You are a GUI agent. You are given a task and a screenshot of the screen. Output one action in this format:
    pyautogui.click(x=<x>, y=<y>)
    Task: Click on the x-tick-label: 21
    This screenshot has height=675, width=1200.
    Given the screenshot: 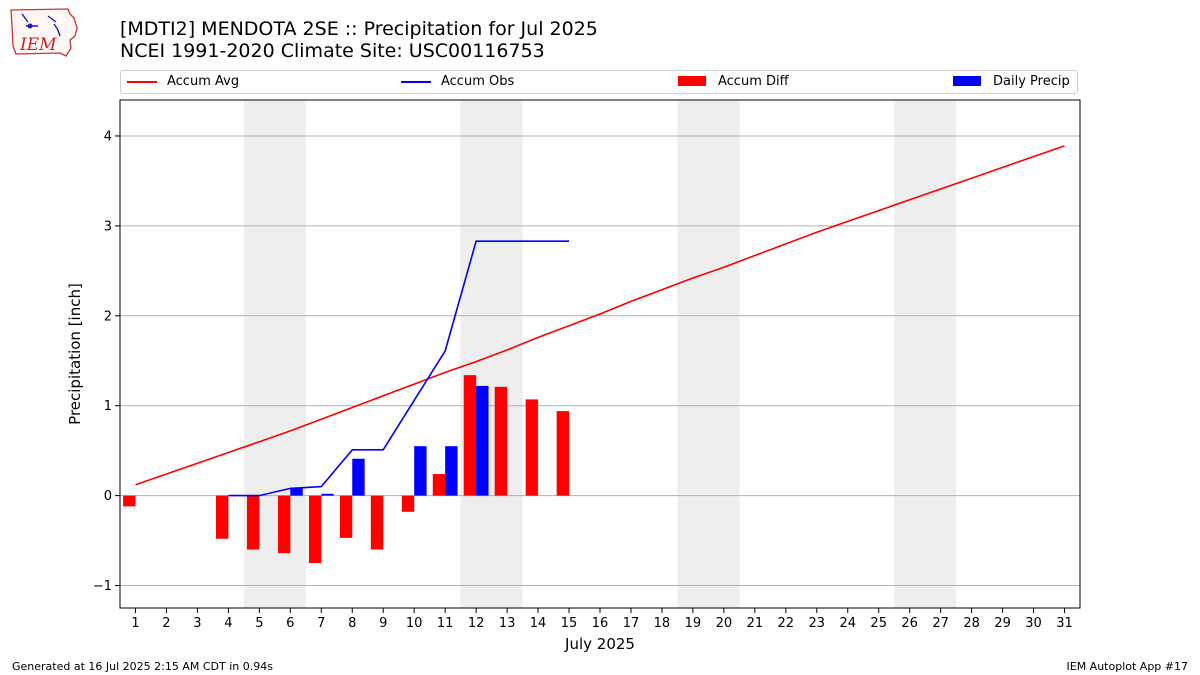 What is the action you would take?
    pyautogui.click(x=755, y=623)
    